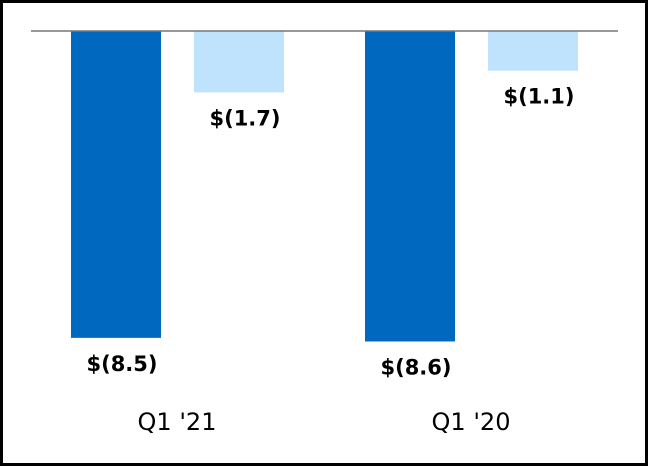  Describe the element at coordinates (471, 422) in the screenshot. I see `x-tick-label: Q1 '20` at that location.